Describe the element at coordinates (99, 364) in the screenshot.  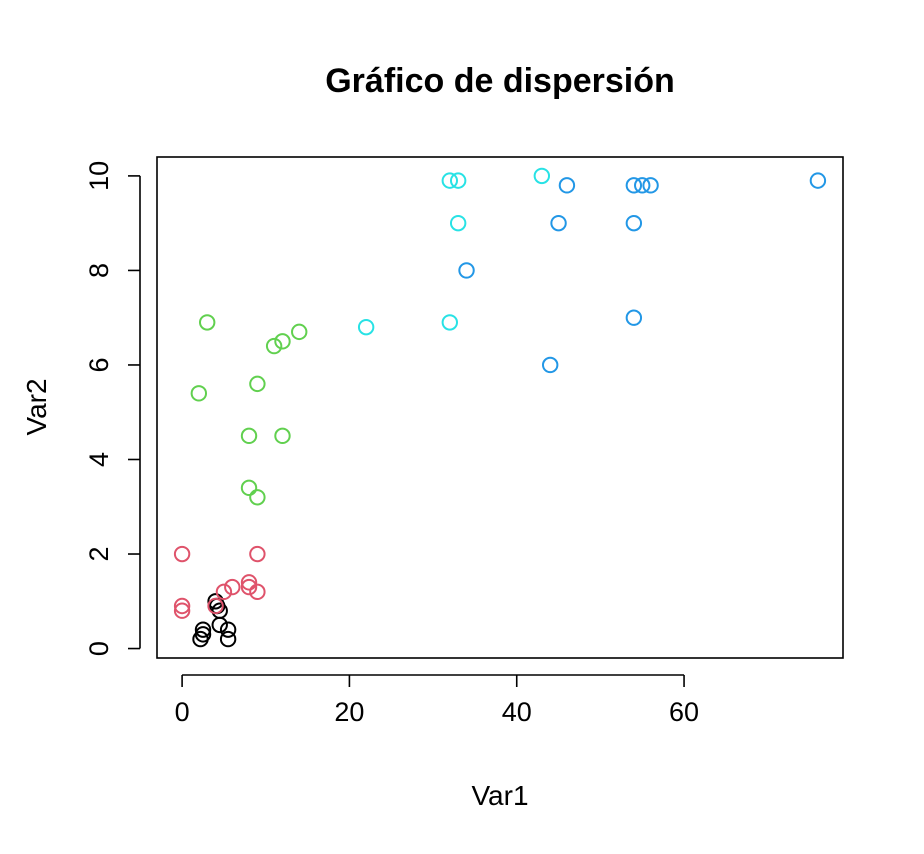
I see `y-tick-label: 6` at that location.